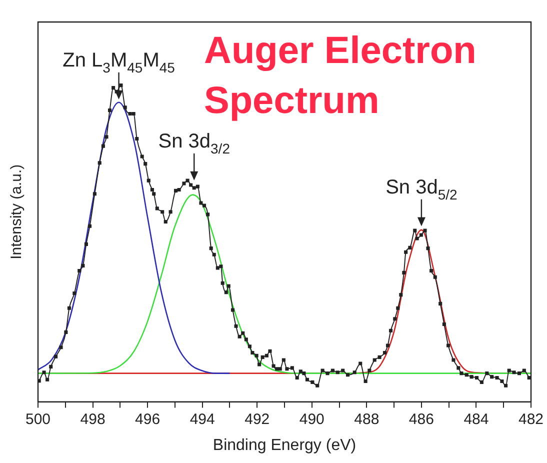  I want to click on x-tick-label: 484, so click(476, 419).